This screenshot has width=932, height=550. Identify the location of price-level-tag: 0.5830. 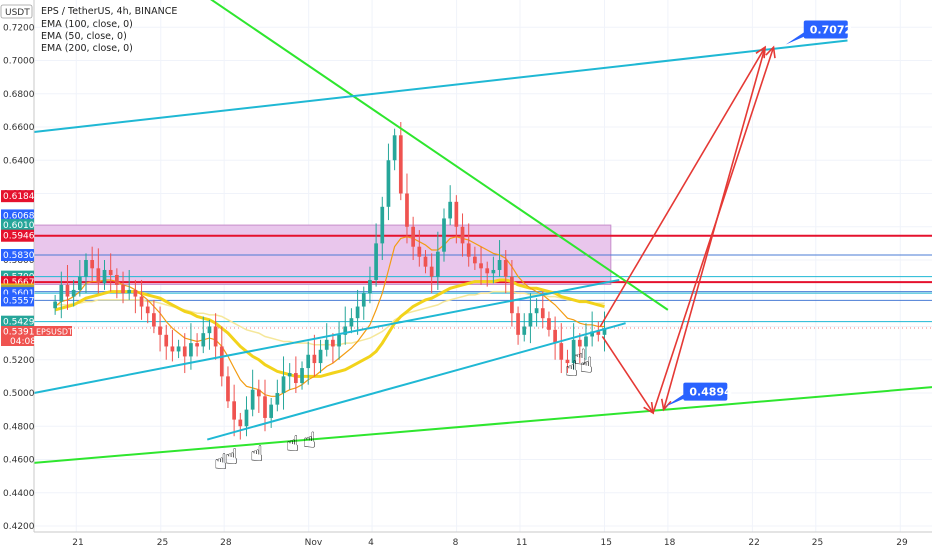
(18, 255).